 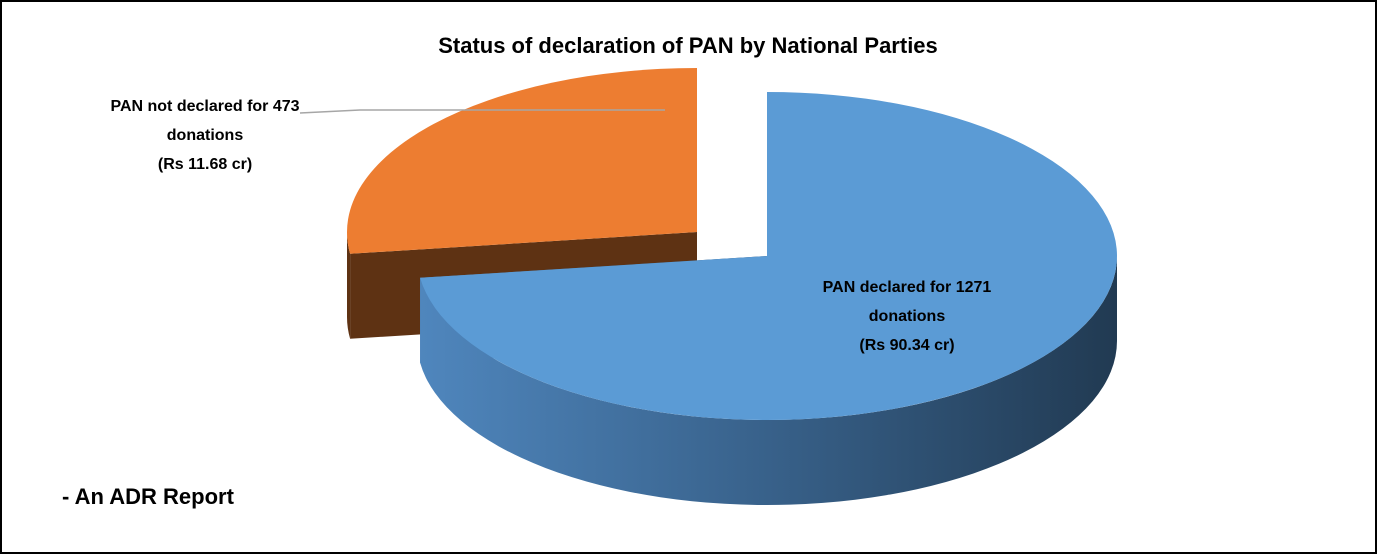 I want to click on leader-line, so click(x=482, y=111).